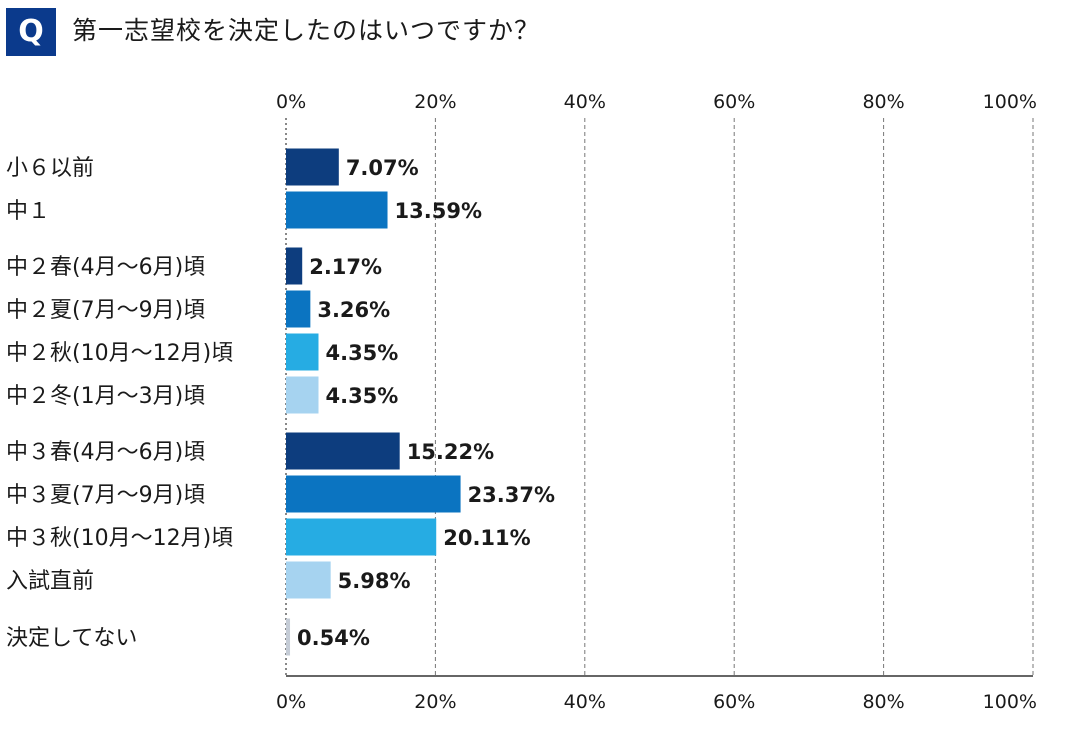  What do you see at coordinates (105, 452) in the screenshot?
I see `category-label: 中３春(4月～6月)頃` at bounding box center [105, 452].